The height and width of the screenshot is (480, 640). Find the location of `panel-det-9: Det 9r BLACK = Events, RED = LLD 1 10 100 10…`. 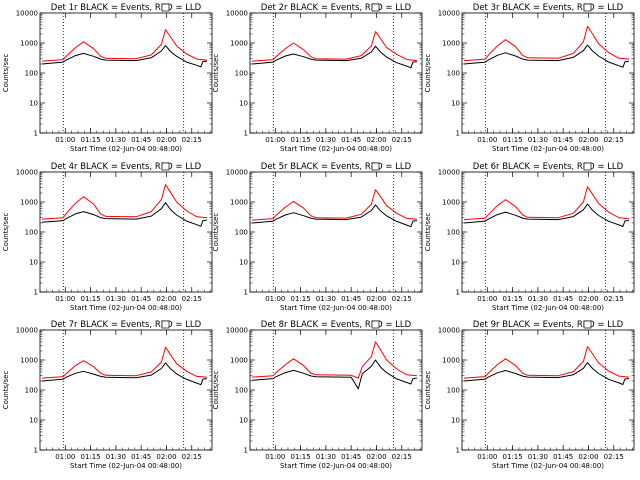

panel-det-9: Det 9r BLACK = Events, RED = LLD 1 10 100 10… is located at coordinates (529, 395).